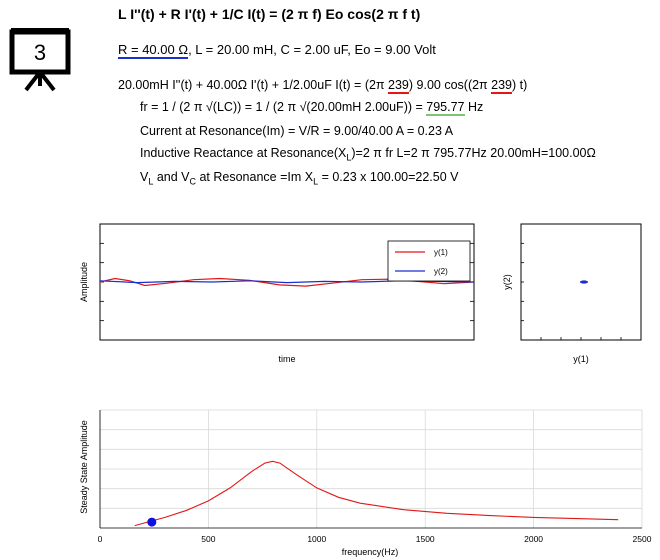 This screenshot has width=660, height=560. Describe the element at coordinates (153, 50) in the screenshot. I see `resistance-value: R = 40.00 Ω` at that location.